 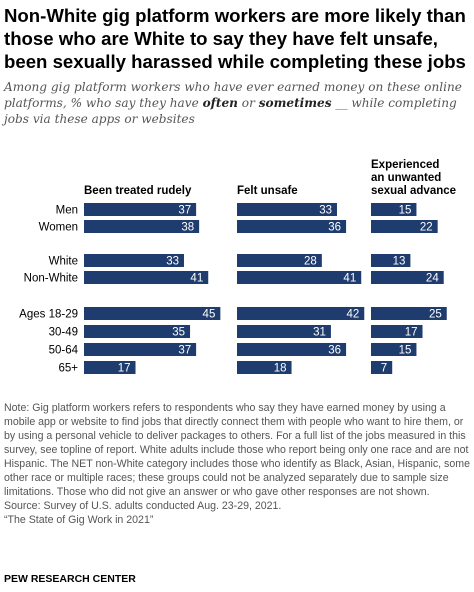 I want to click on bar-value-label-3-8: 7, so click(x=384, y=369).